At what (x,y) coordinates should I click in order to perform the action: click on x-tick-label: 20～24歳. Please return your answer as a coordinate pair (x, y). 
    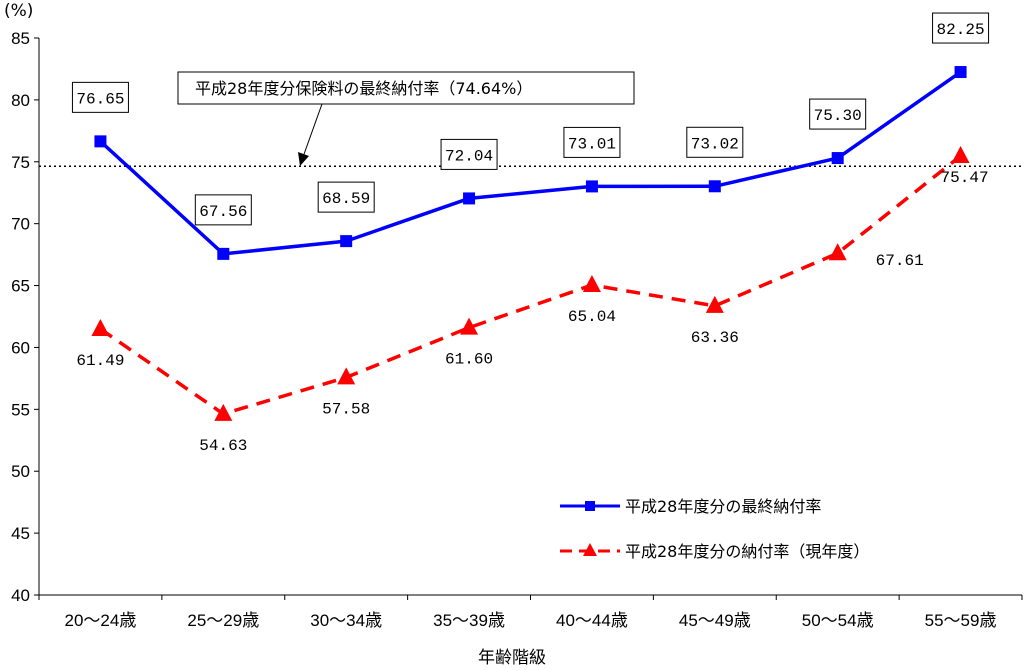
    Looking at the image, I should click on (101, 620).